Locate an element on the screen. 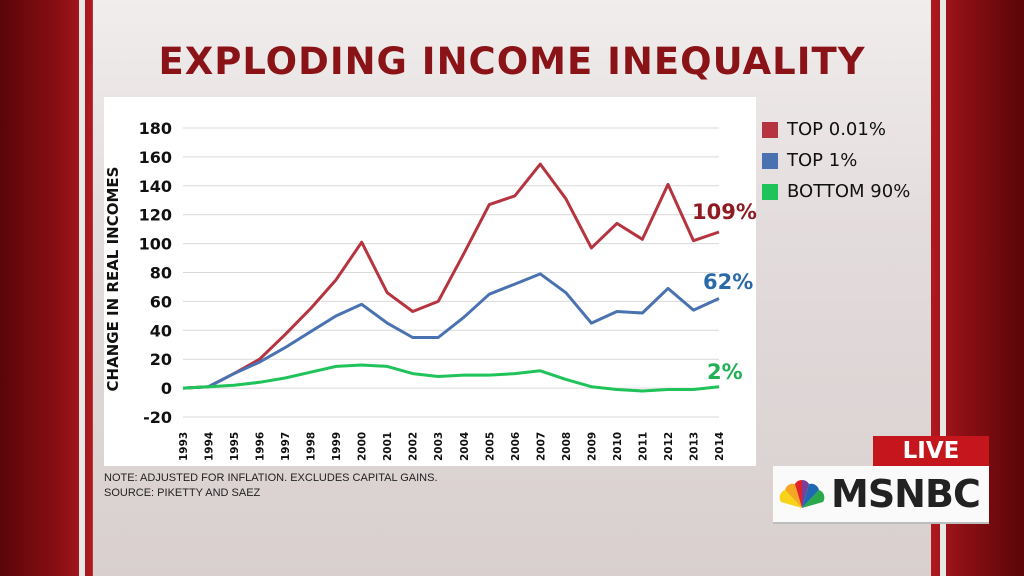 This screenshot has width=1024, height=576. x-tick-label: 1998 is located at coordinates (312, 446).